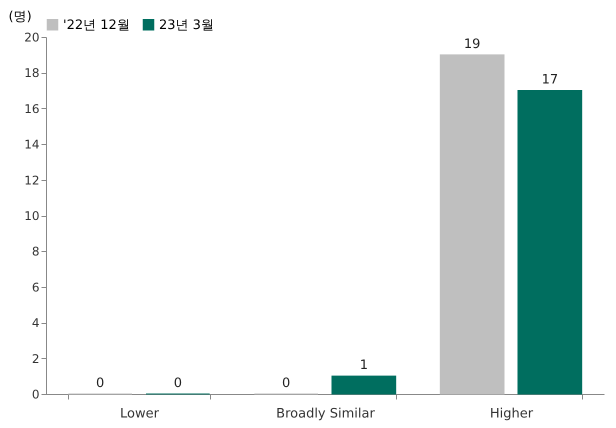  I want to click on legend-label: '22년 12월, so click(96, 25).